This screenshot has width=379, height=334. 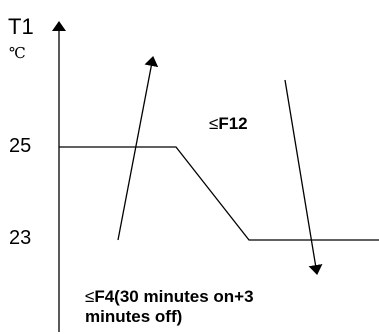 What do you see at coordinates (17, 53) in the screenshot?
I see `unit-label: ℃` at bounding box center [17, 53].